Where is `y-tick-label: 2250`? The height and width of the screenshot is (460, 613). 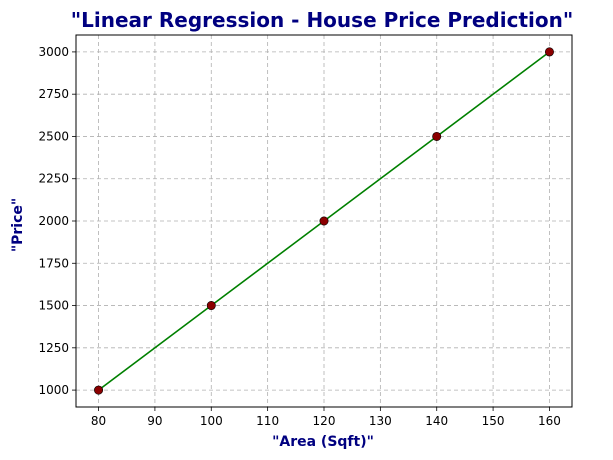 y-tick-label: 2250 is located at coordinates (53, 179).